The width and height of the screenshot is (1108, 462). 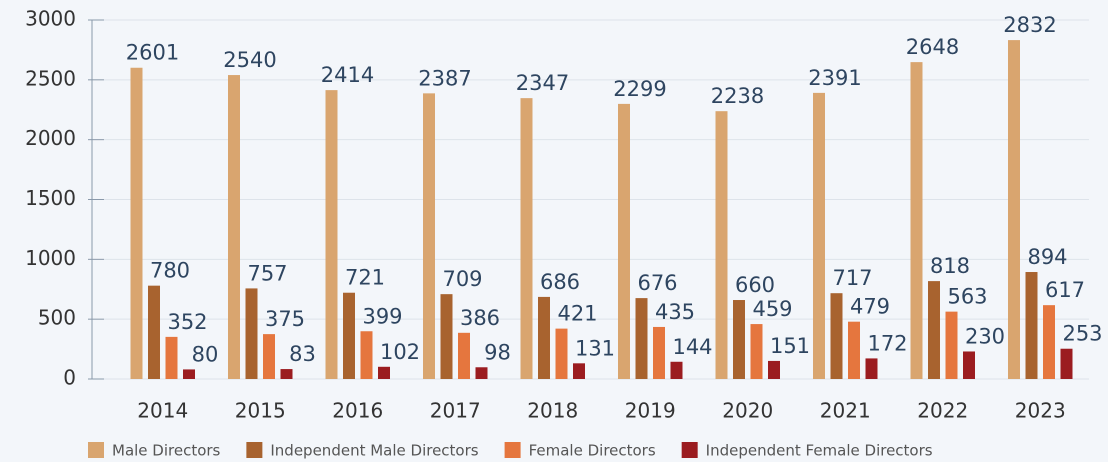 I want to click on value-label: 479, so click(x=870, y=307).